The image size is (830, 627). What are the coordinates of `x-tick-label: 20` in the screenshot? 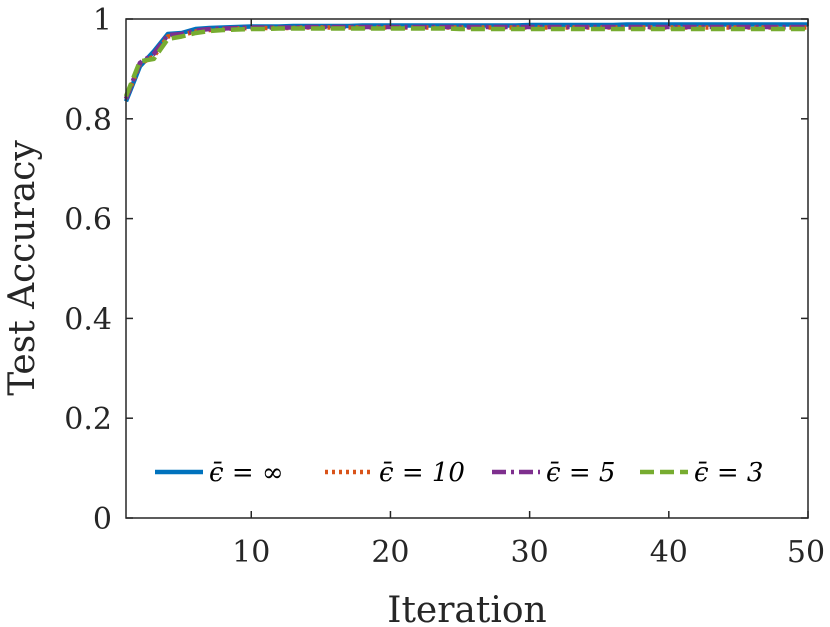 It's located at (390, 552).